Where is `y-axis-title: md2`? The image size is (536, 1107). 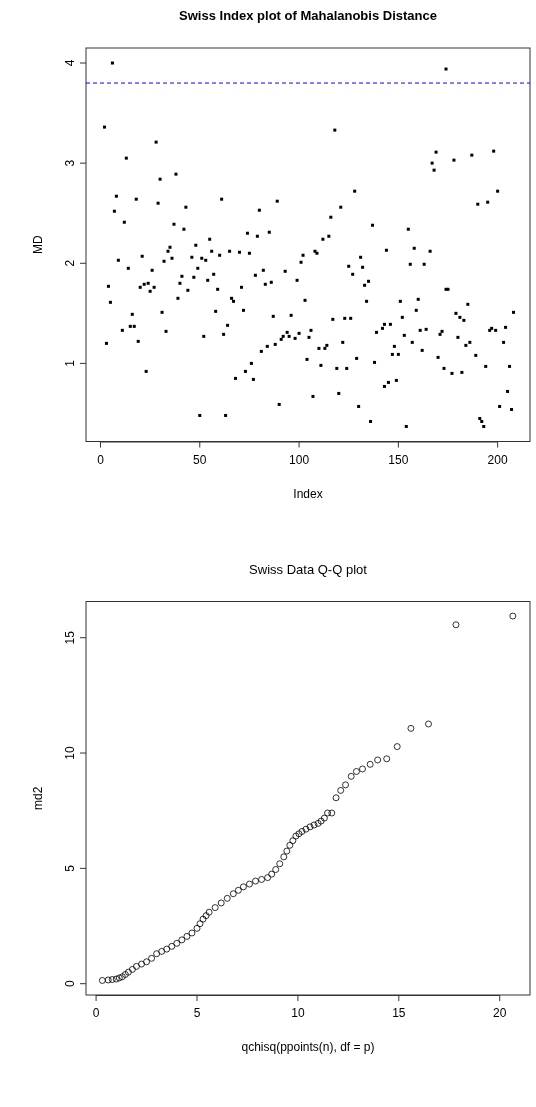 y-axis-title: md2 is located at coordinates (38, 798).